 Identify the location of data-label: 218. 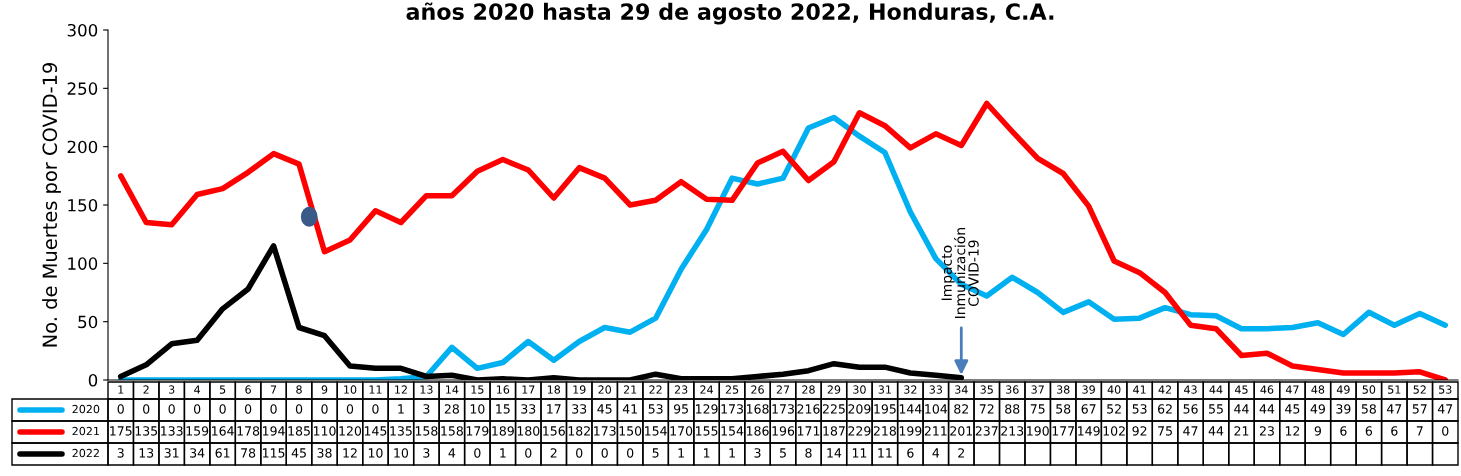
(884, 431).